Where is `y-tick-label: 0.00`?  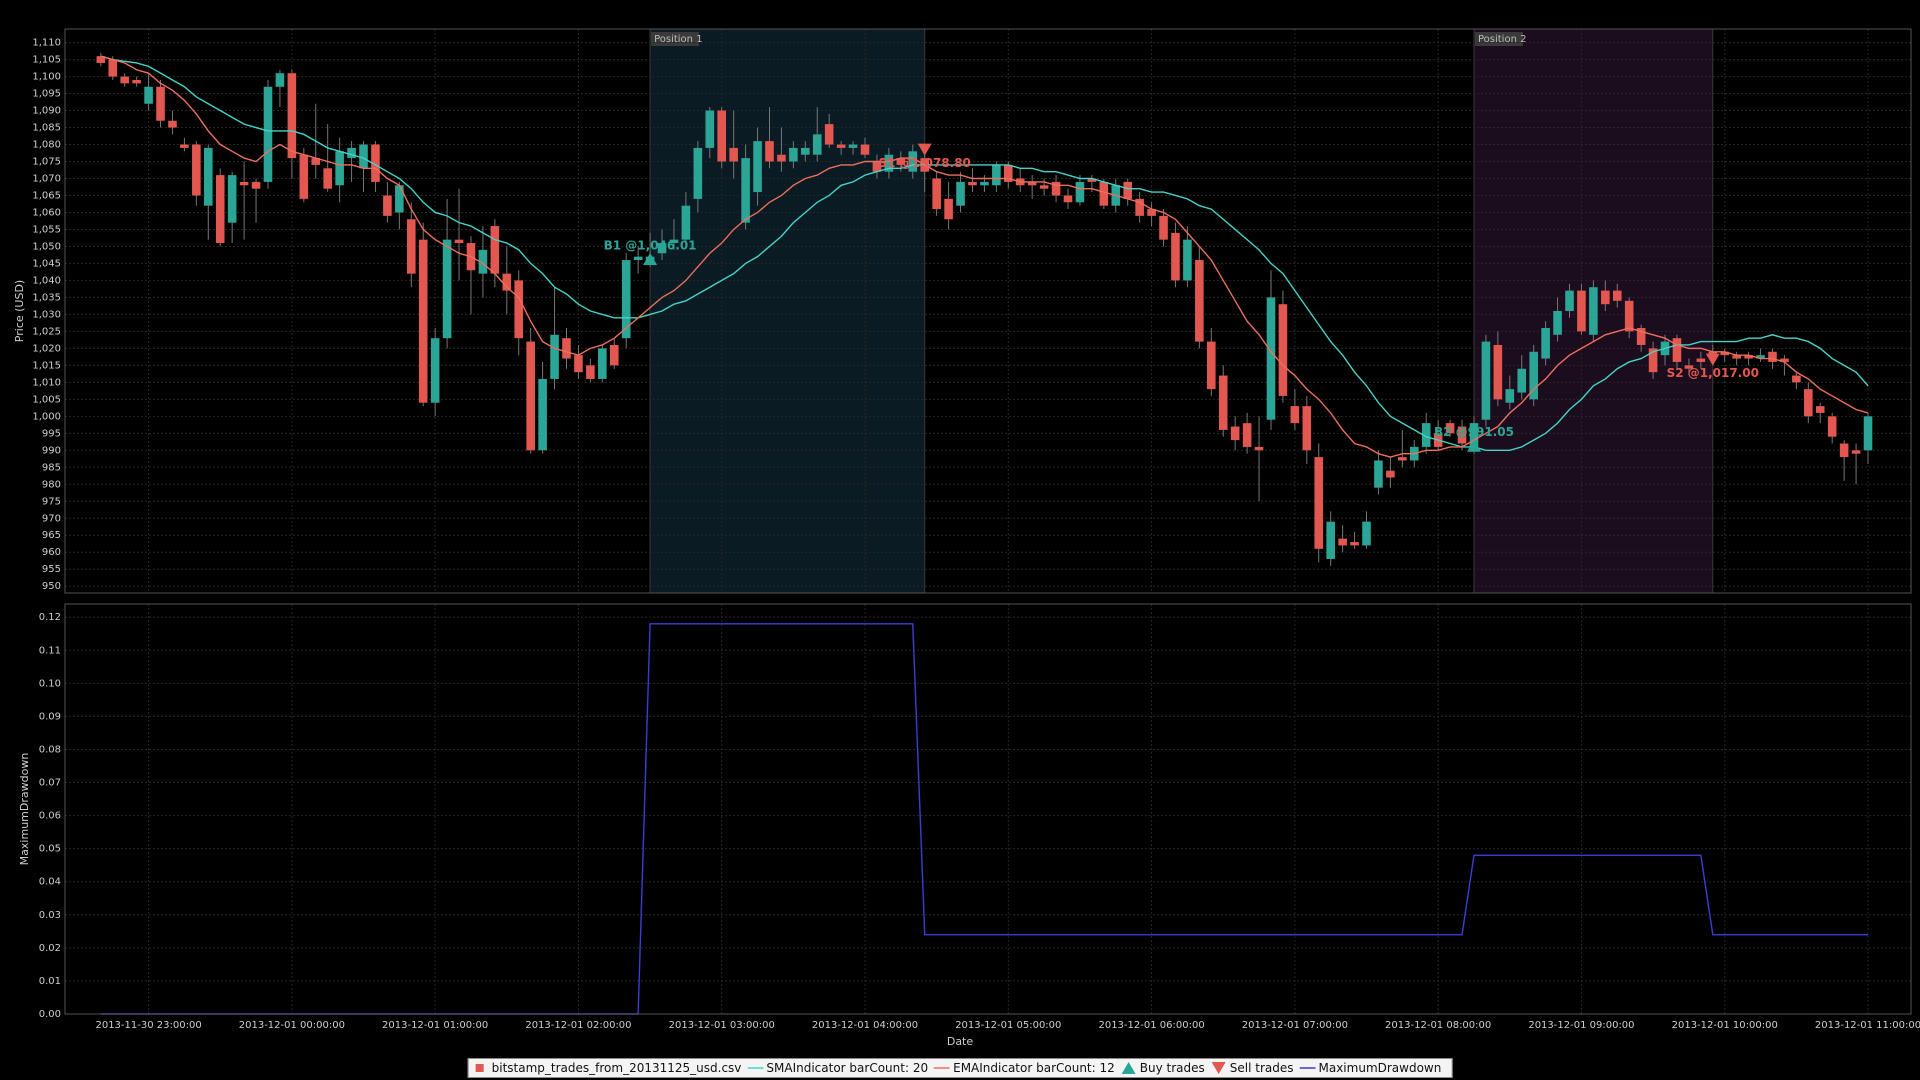
y-tick-label: 0.00 is located at coordinates (50, 1014).